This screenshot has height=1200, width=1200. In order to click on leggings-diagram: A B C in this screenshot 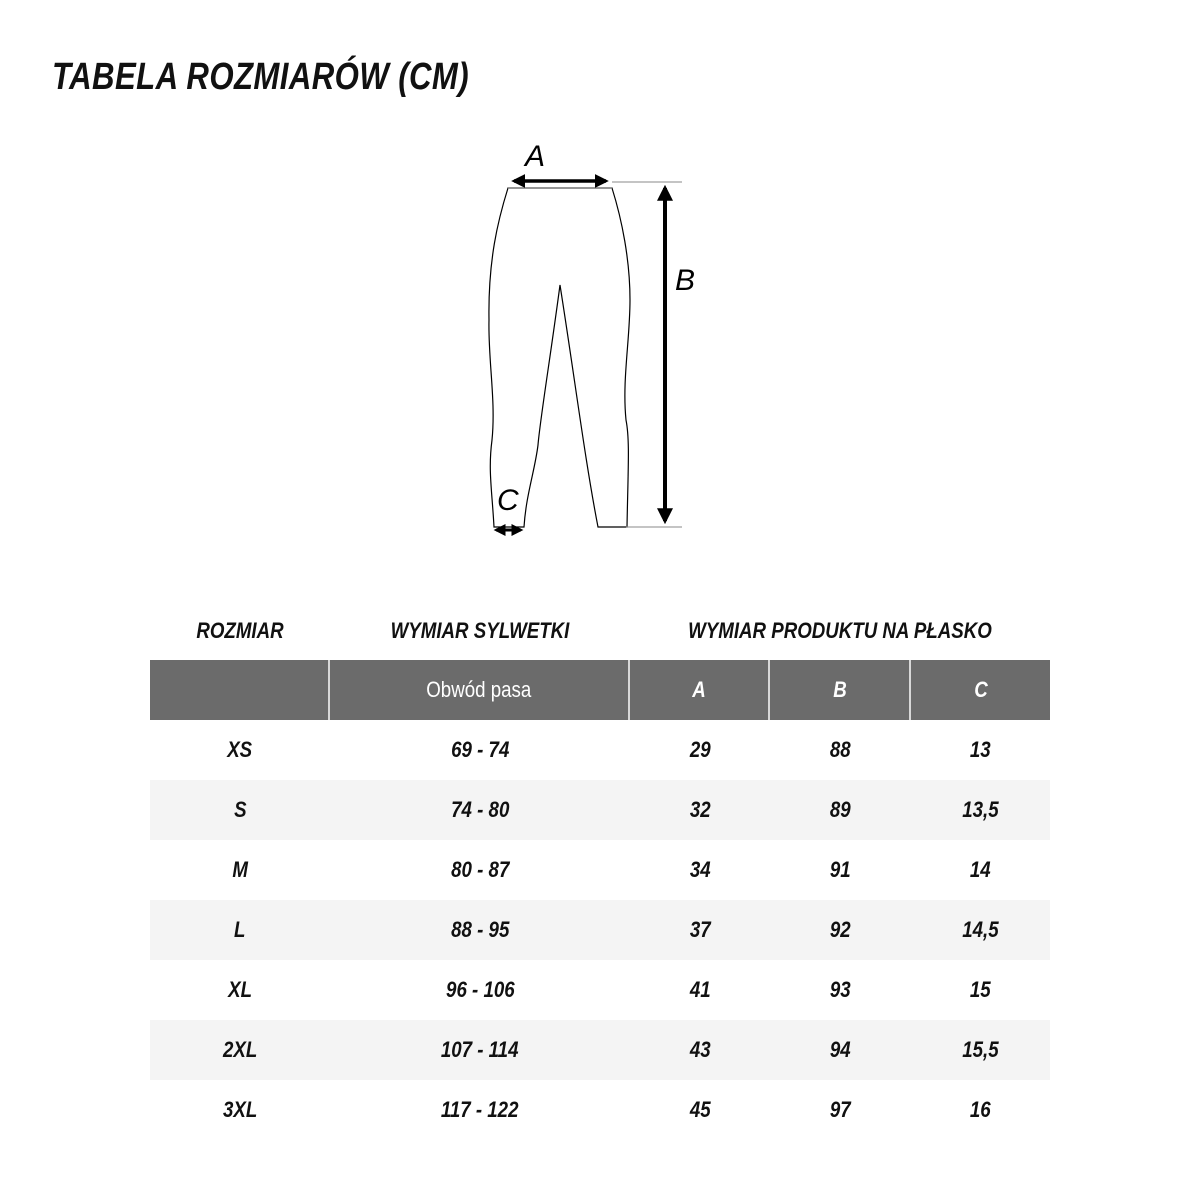, I will do `click(591, 338)`.